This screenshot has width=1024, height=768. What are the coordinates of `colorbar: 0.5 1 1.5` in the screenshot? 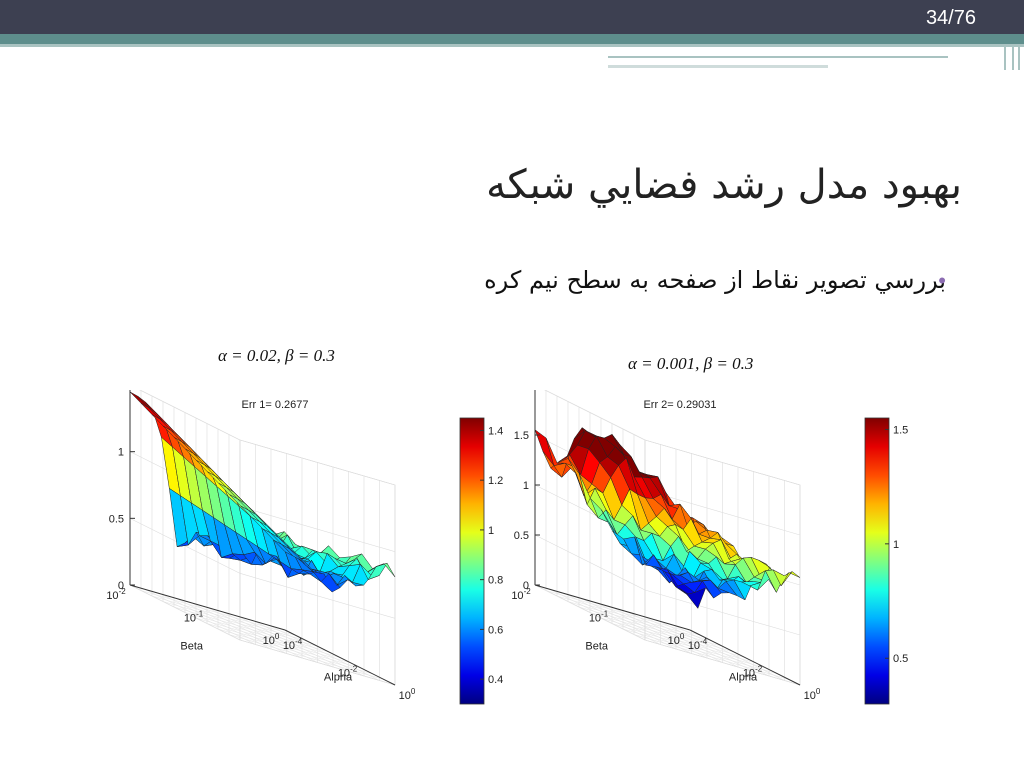 It's located at (886, 561).